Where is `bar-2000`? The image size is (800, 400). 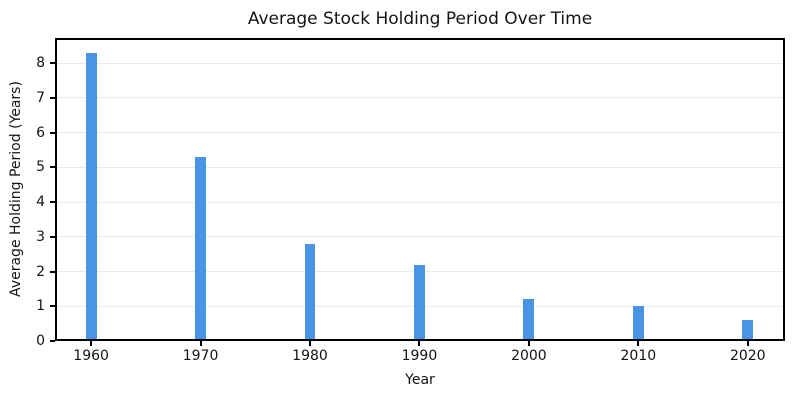 bar-2000 is located at coordinates (529, 320).